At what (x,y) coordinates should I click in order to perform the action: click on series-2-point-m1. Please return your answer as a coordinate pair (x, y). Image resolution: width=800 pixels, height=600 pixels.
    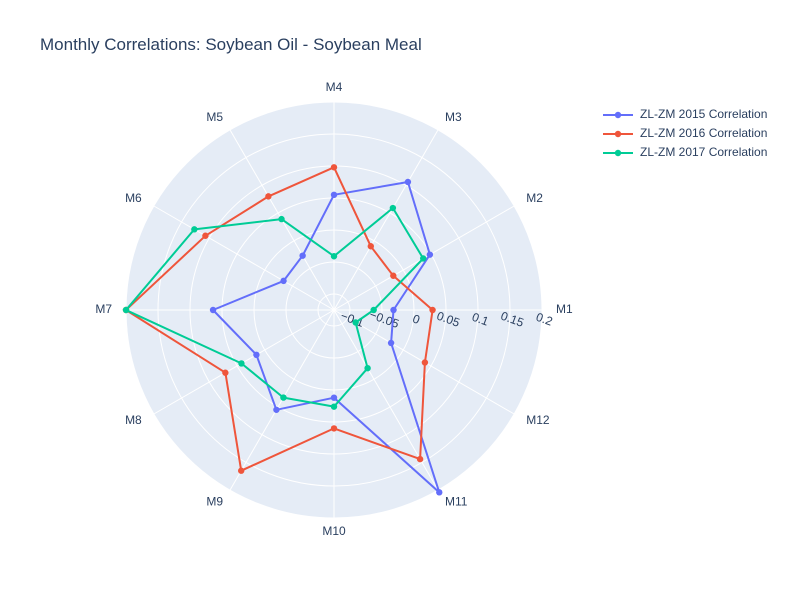
    Looking at the image, I should click on (432, 310).